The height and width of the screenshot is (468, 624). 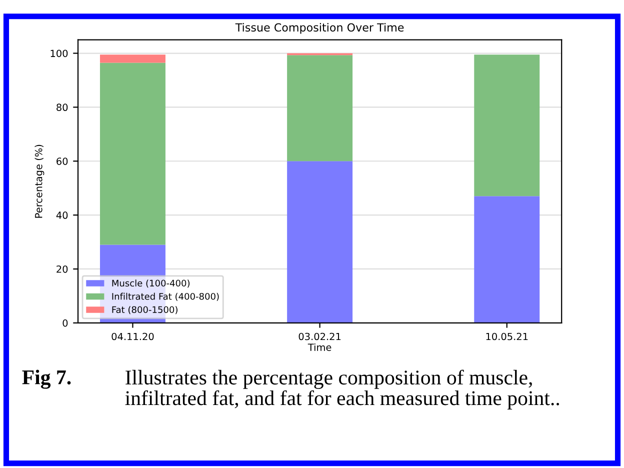 I want to click on y-tick-label: 0, so click(x=65, y=323).